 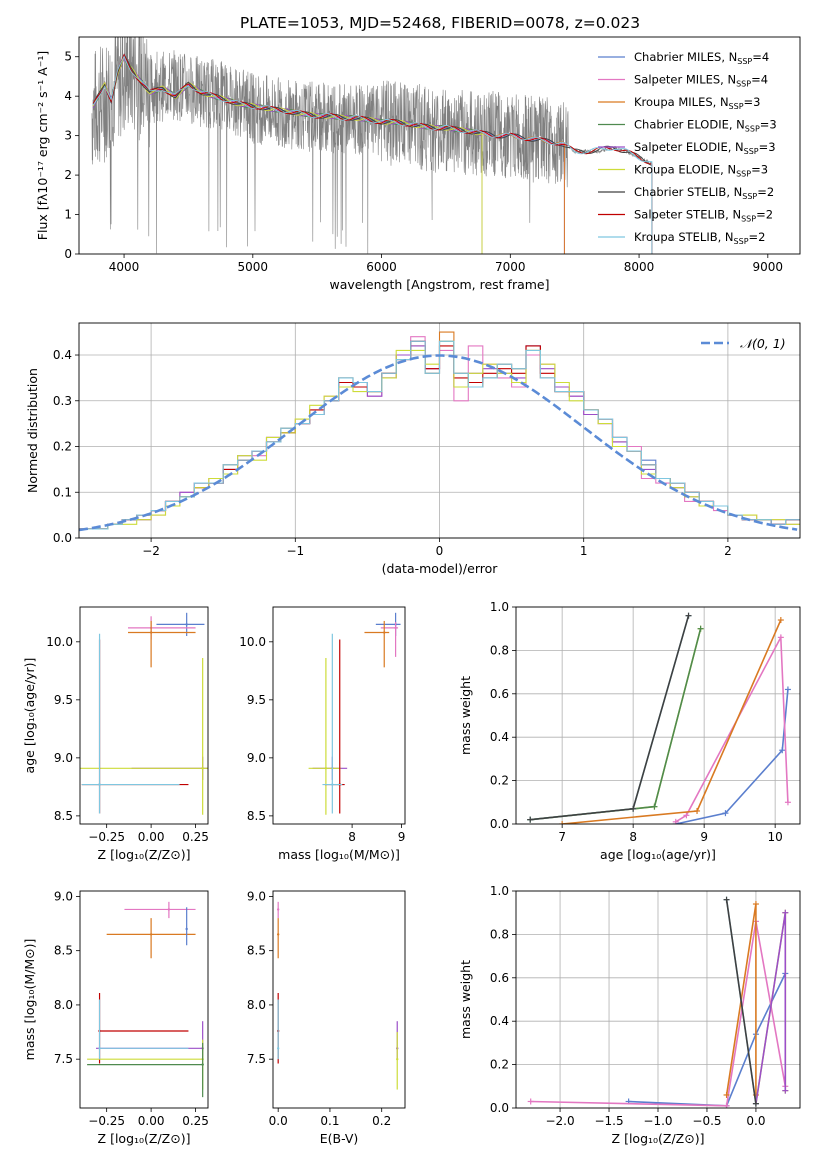 What do you see at coordinates (658, 854) in the screenshot?
I see `x-axis-label: age [log₁₀(age/yr)]` at bounding box center [658, 854].